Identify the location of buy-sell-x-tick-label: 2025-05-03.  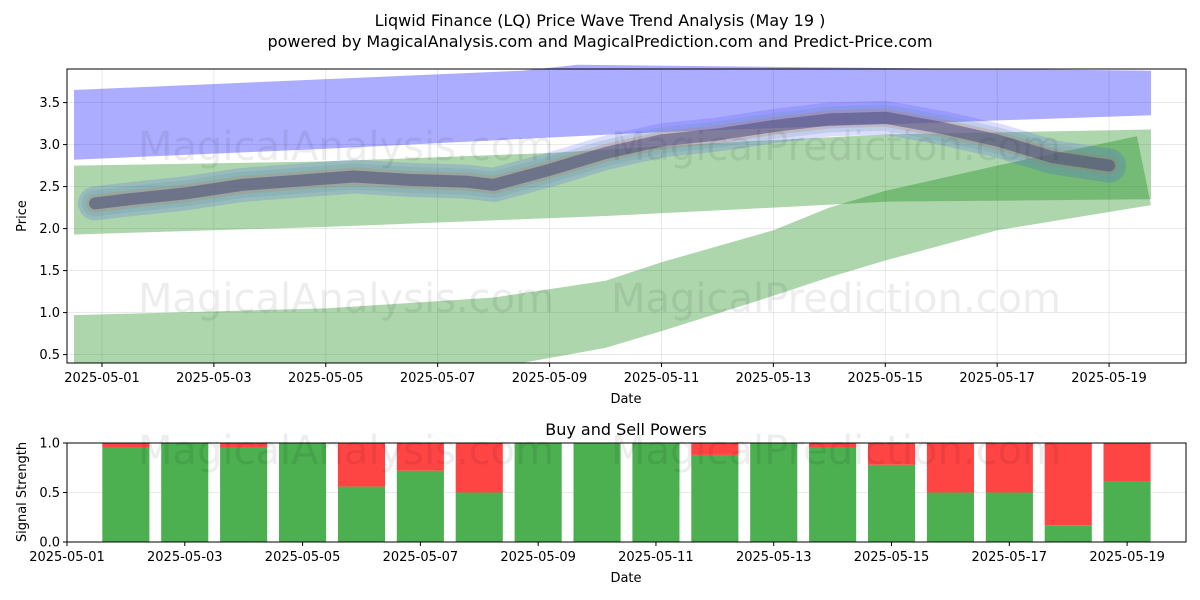
(185, 557).